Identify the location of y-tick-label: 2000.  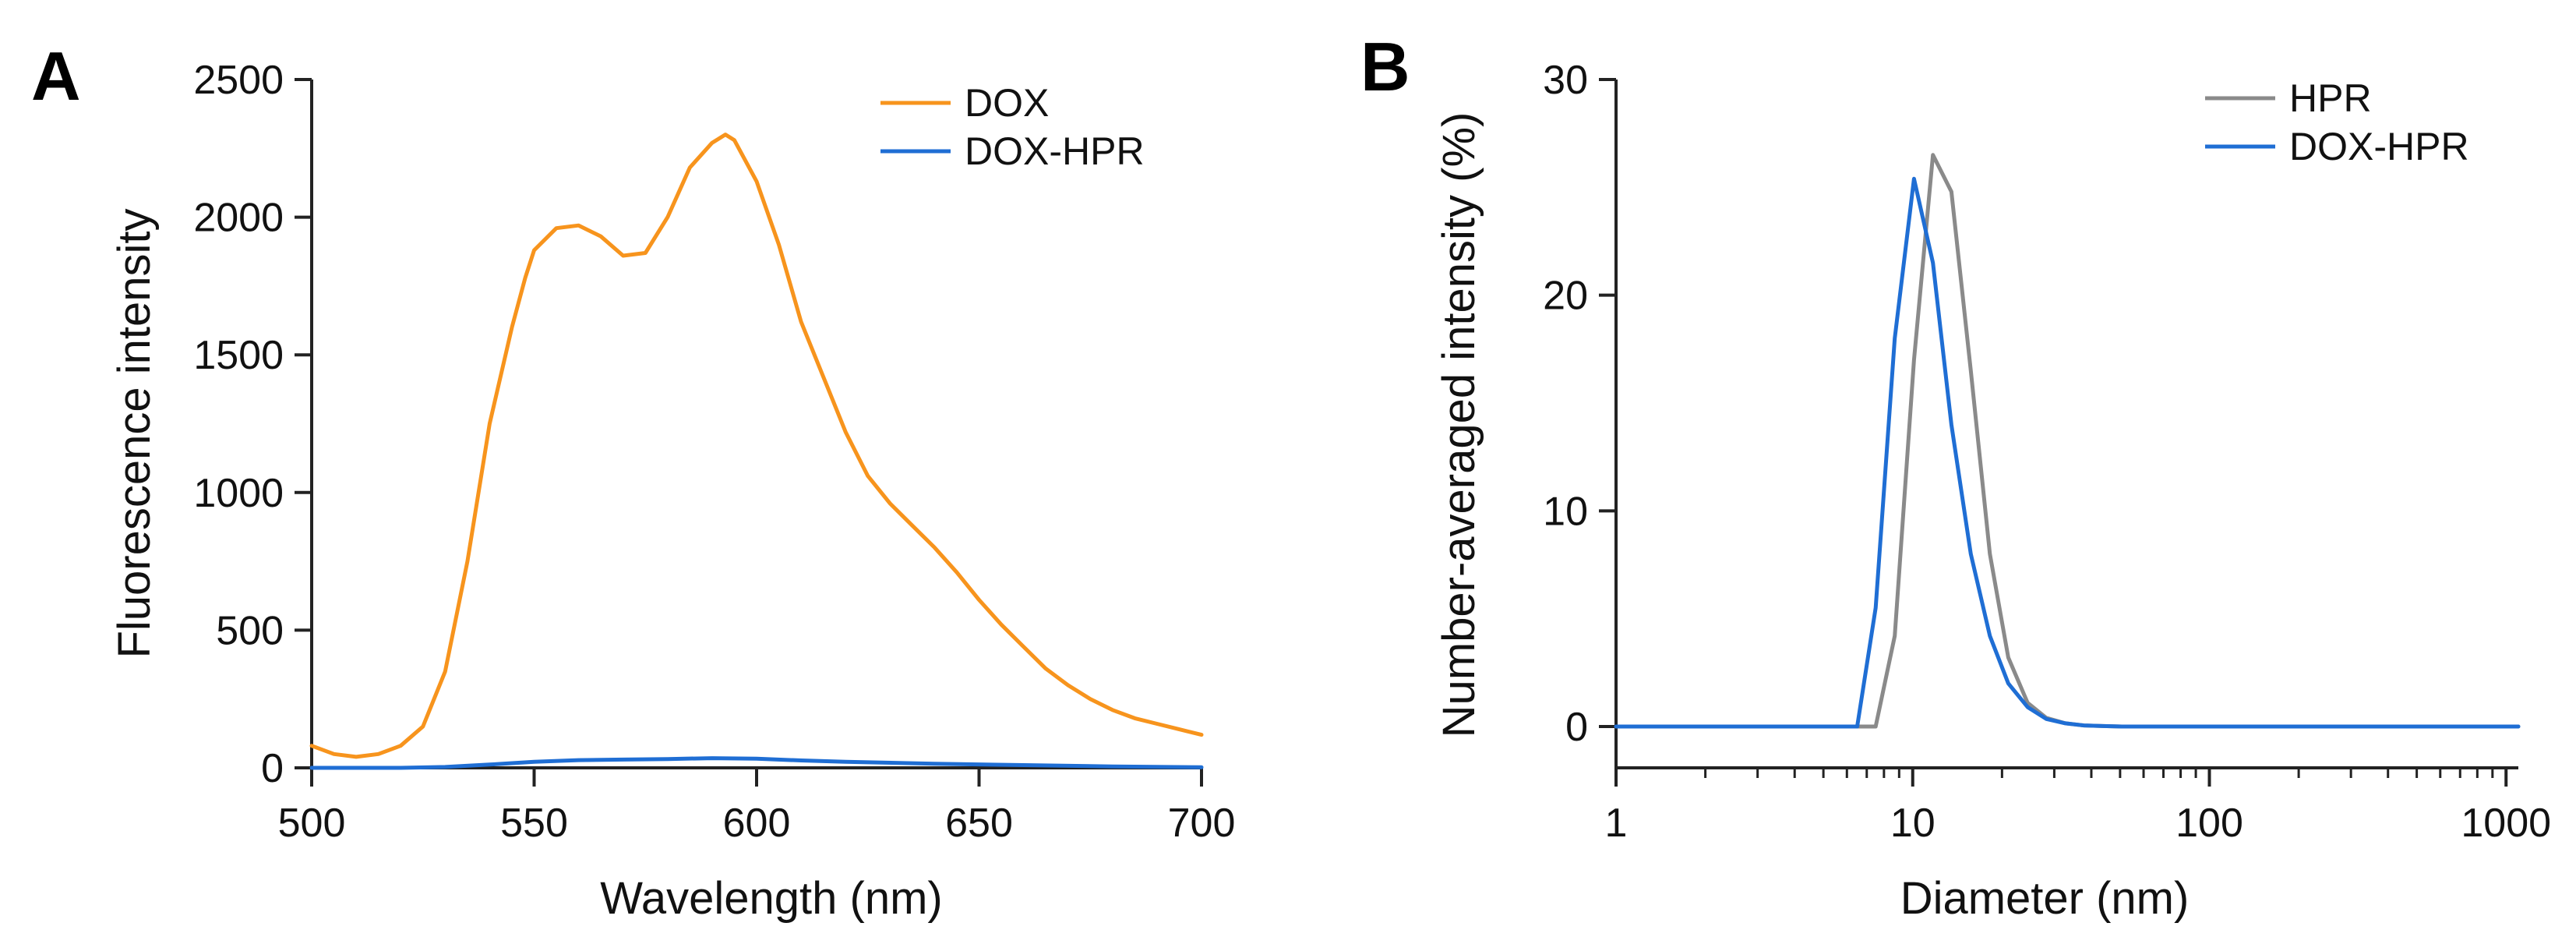
(238, 218).